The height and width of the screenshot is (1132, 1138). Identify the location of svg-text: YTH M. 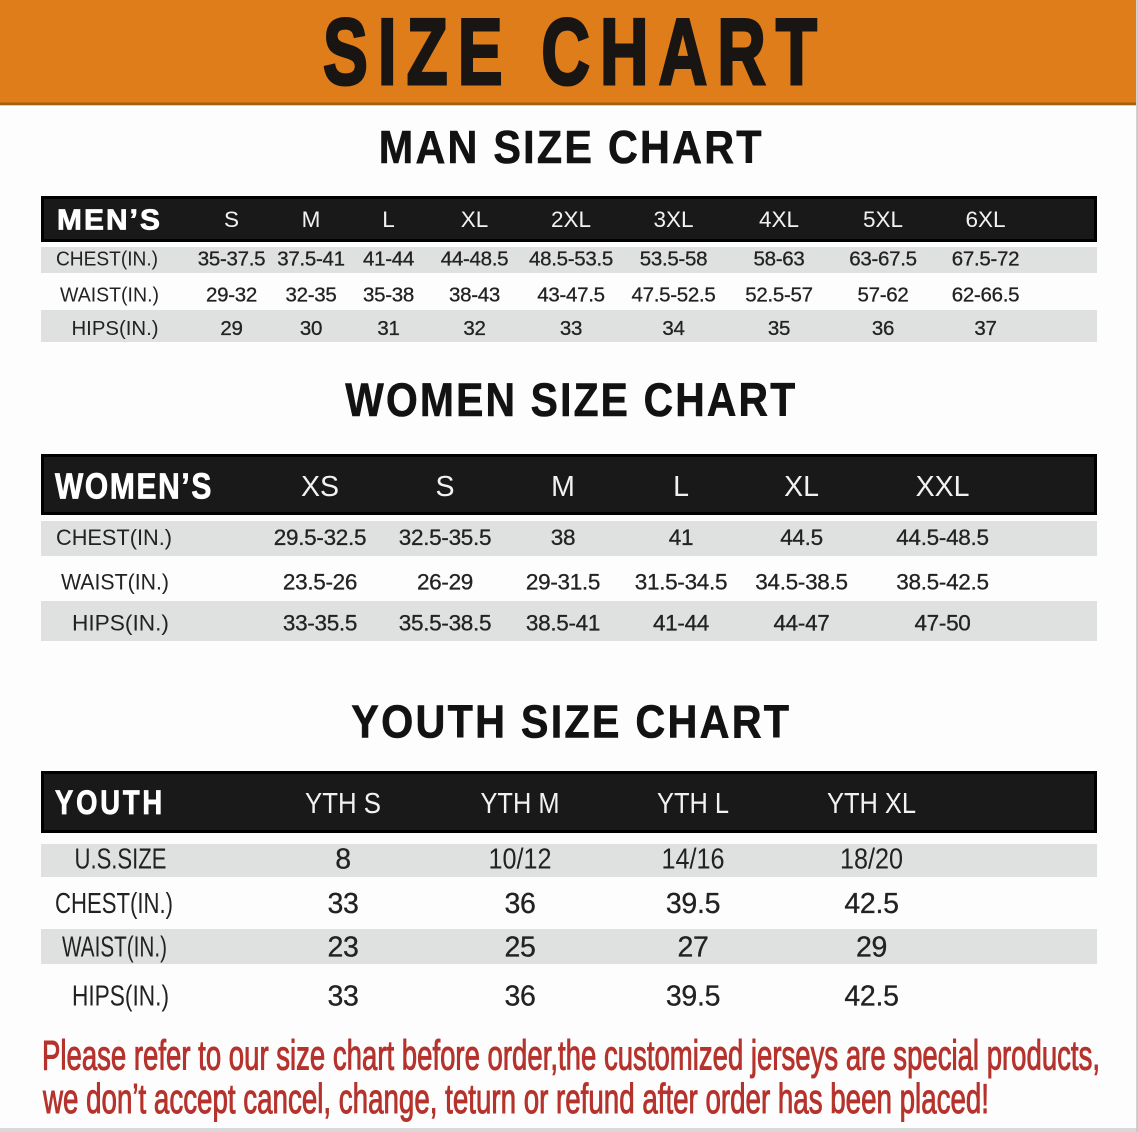
(520, 804).